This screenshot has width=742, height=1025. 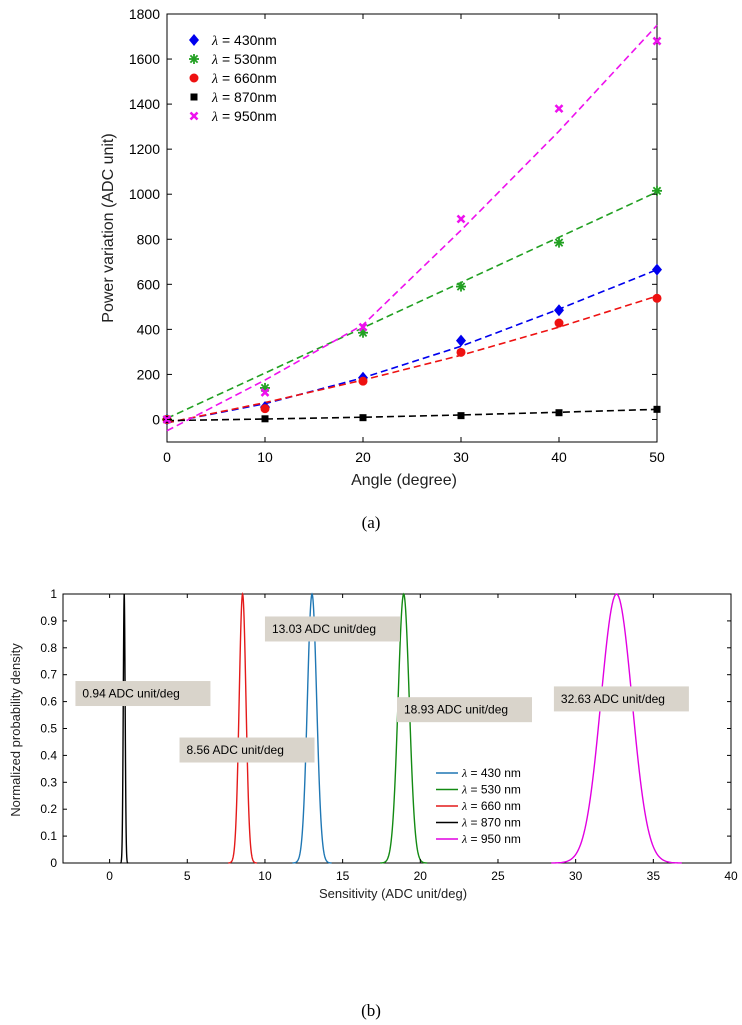 What do you see at coordinates (731, 876) in the screenshot?
I see `chart-b-x-tick-label: 40` at bounding box center [731, 876].